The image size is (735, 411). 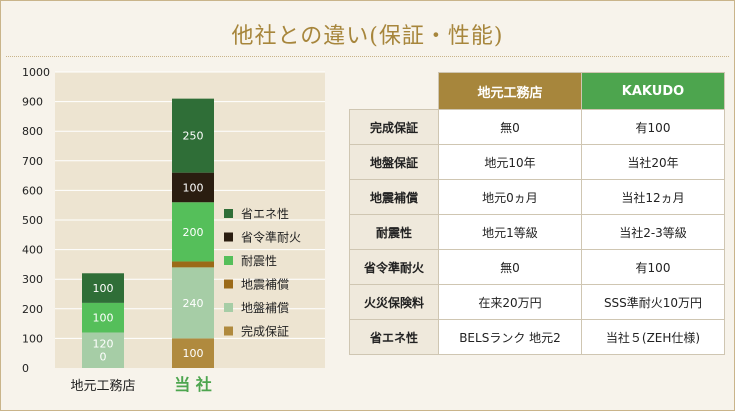 I want to click on legend-label: 省令準耐火, so click(x=271, y=237).